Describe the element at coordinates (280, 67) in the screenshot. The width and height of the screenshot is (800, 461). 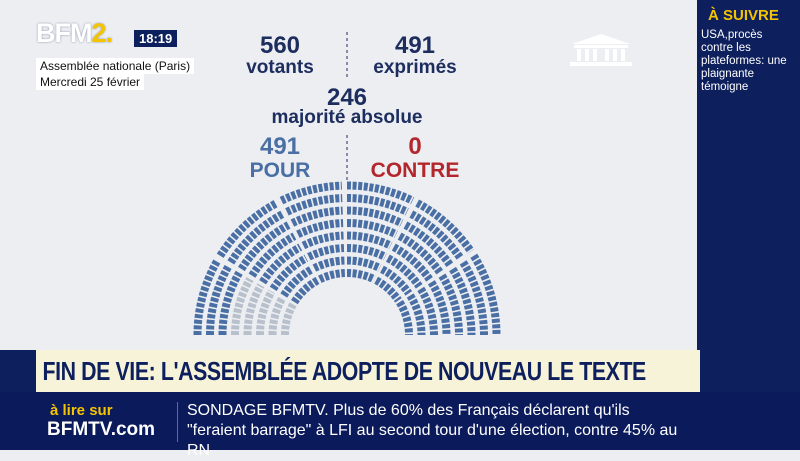
I see `voters-label: votants` at that location.